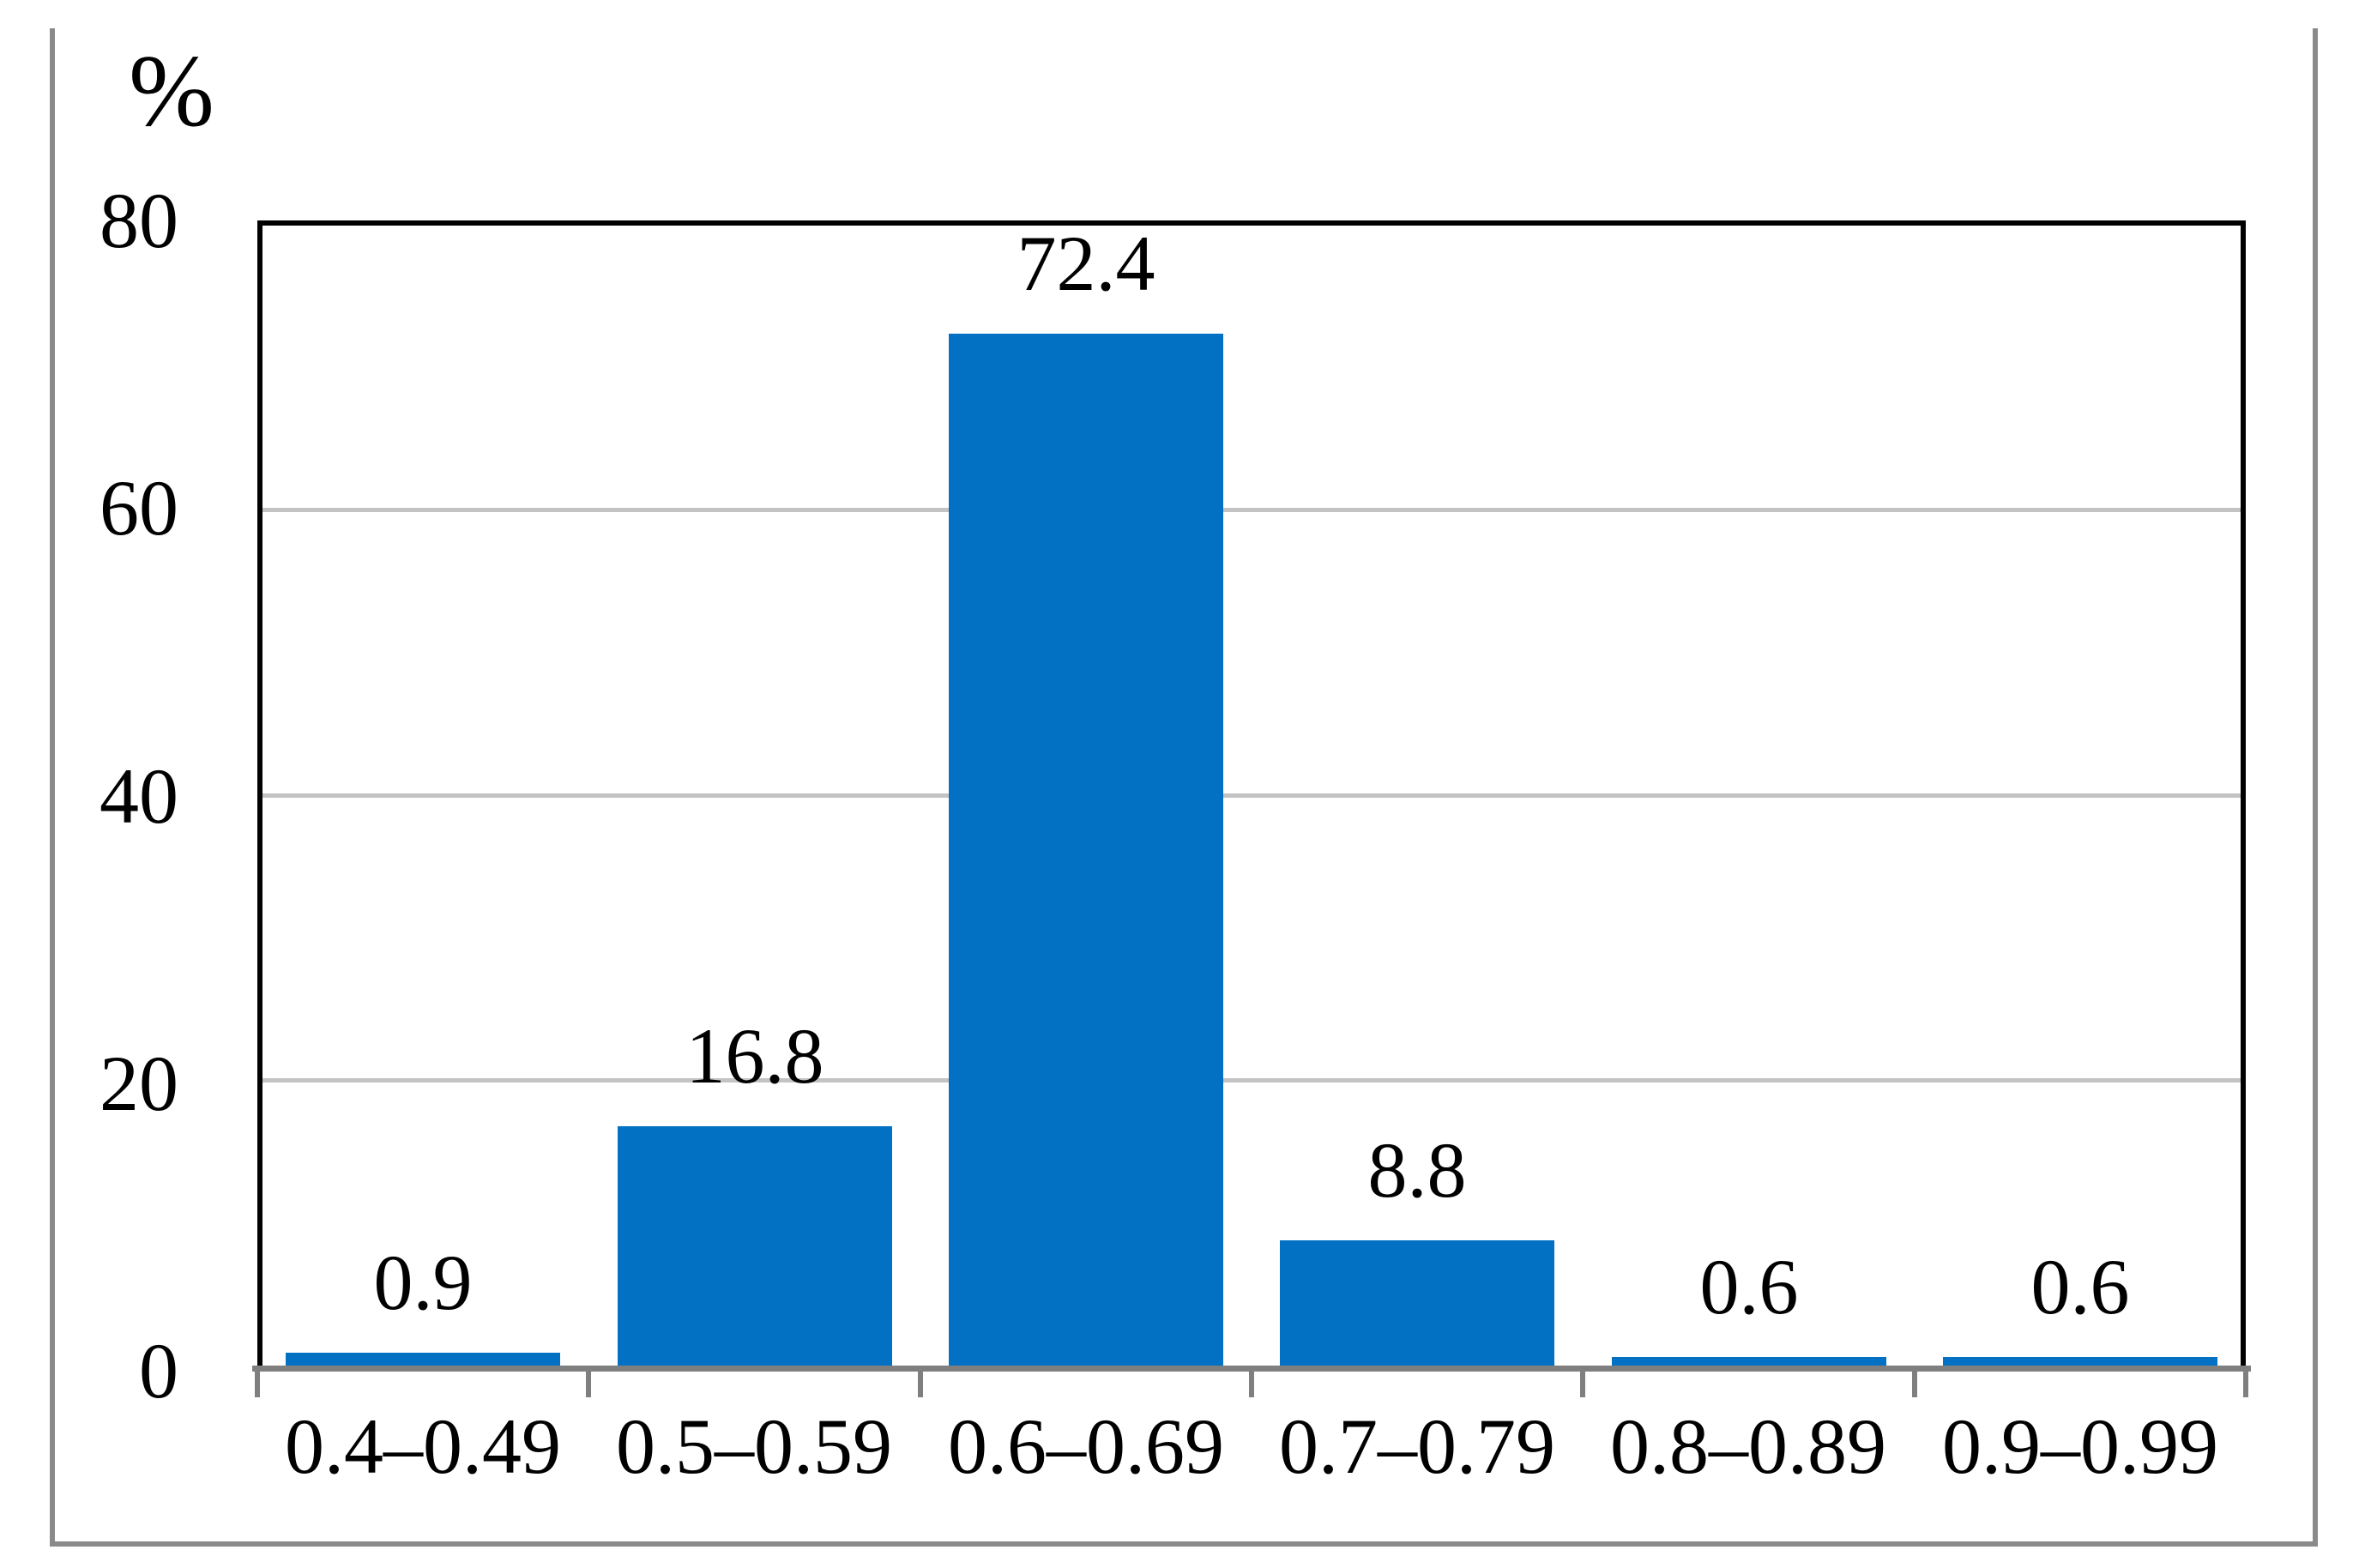 This screenshot has width=2365, height=1568. I want to click on bar-value-label-0.5–0.59: 16.8, so click(754, 1056).